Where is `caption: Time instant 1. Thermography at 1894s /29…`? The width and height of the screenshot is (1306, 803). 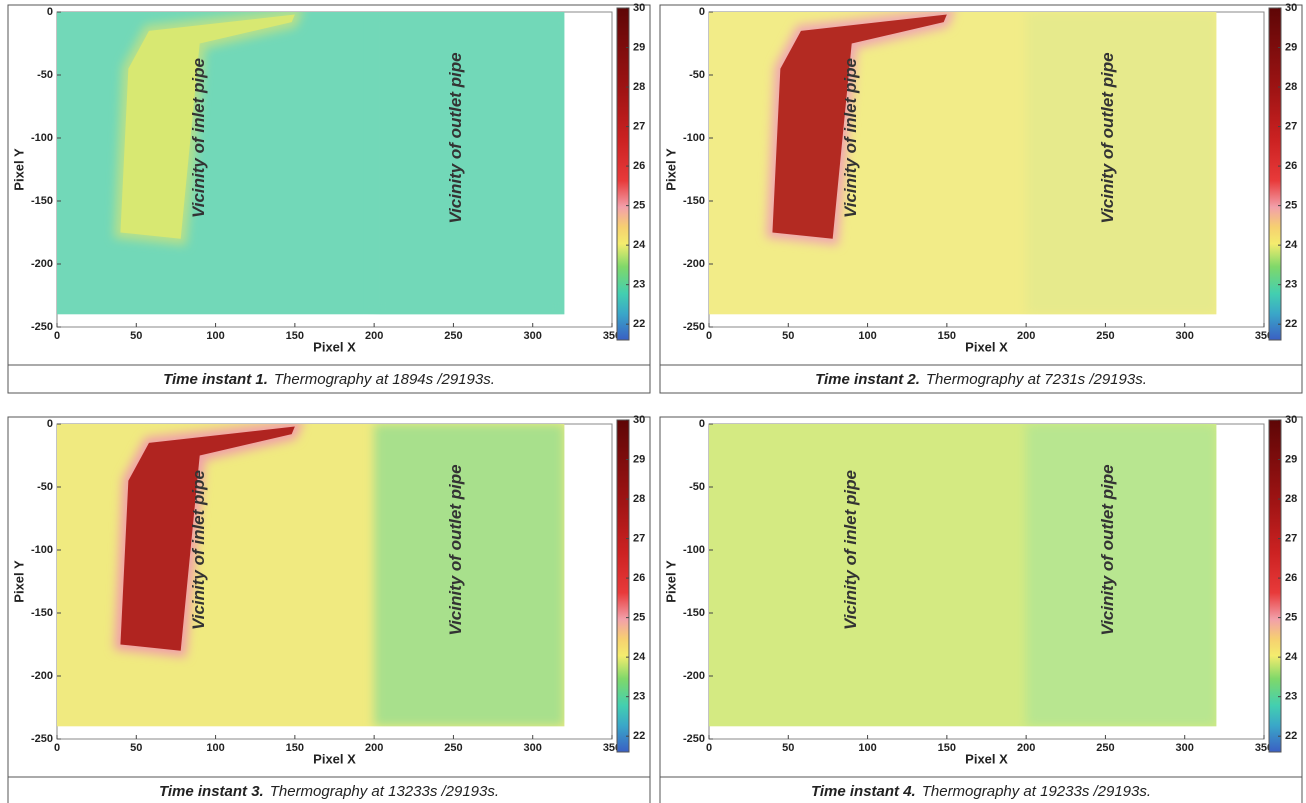 caption: Time instant 1. Thermography at 1894s /29… is located at coordinates (329, 379).